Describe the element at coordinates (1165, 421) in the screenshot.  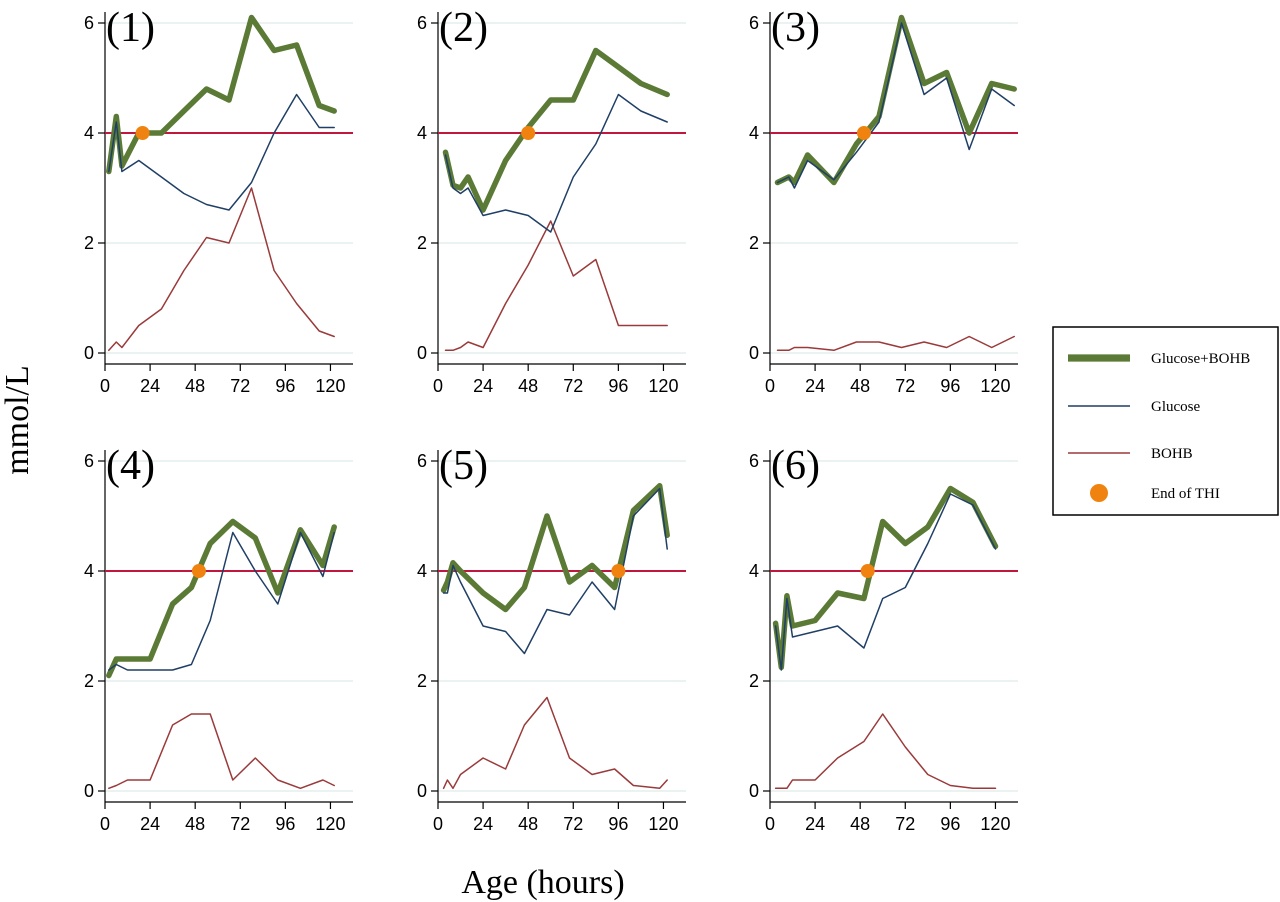
I see `legend: Glucose+BOHB Glucose BOHB End of THI` at that location.